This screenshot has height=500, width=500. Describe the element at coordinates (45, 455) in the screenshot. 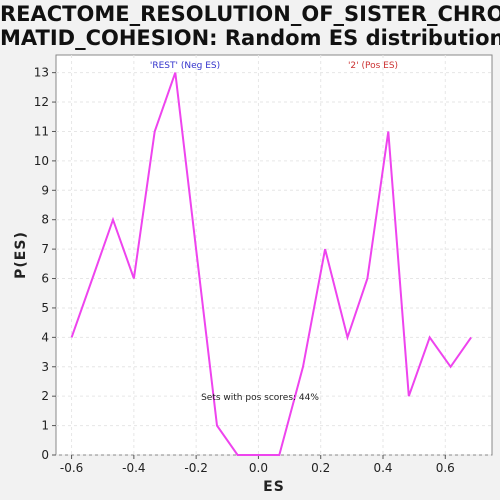

I see `y-tick-label: 0` at that location.